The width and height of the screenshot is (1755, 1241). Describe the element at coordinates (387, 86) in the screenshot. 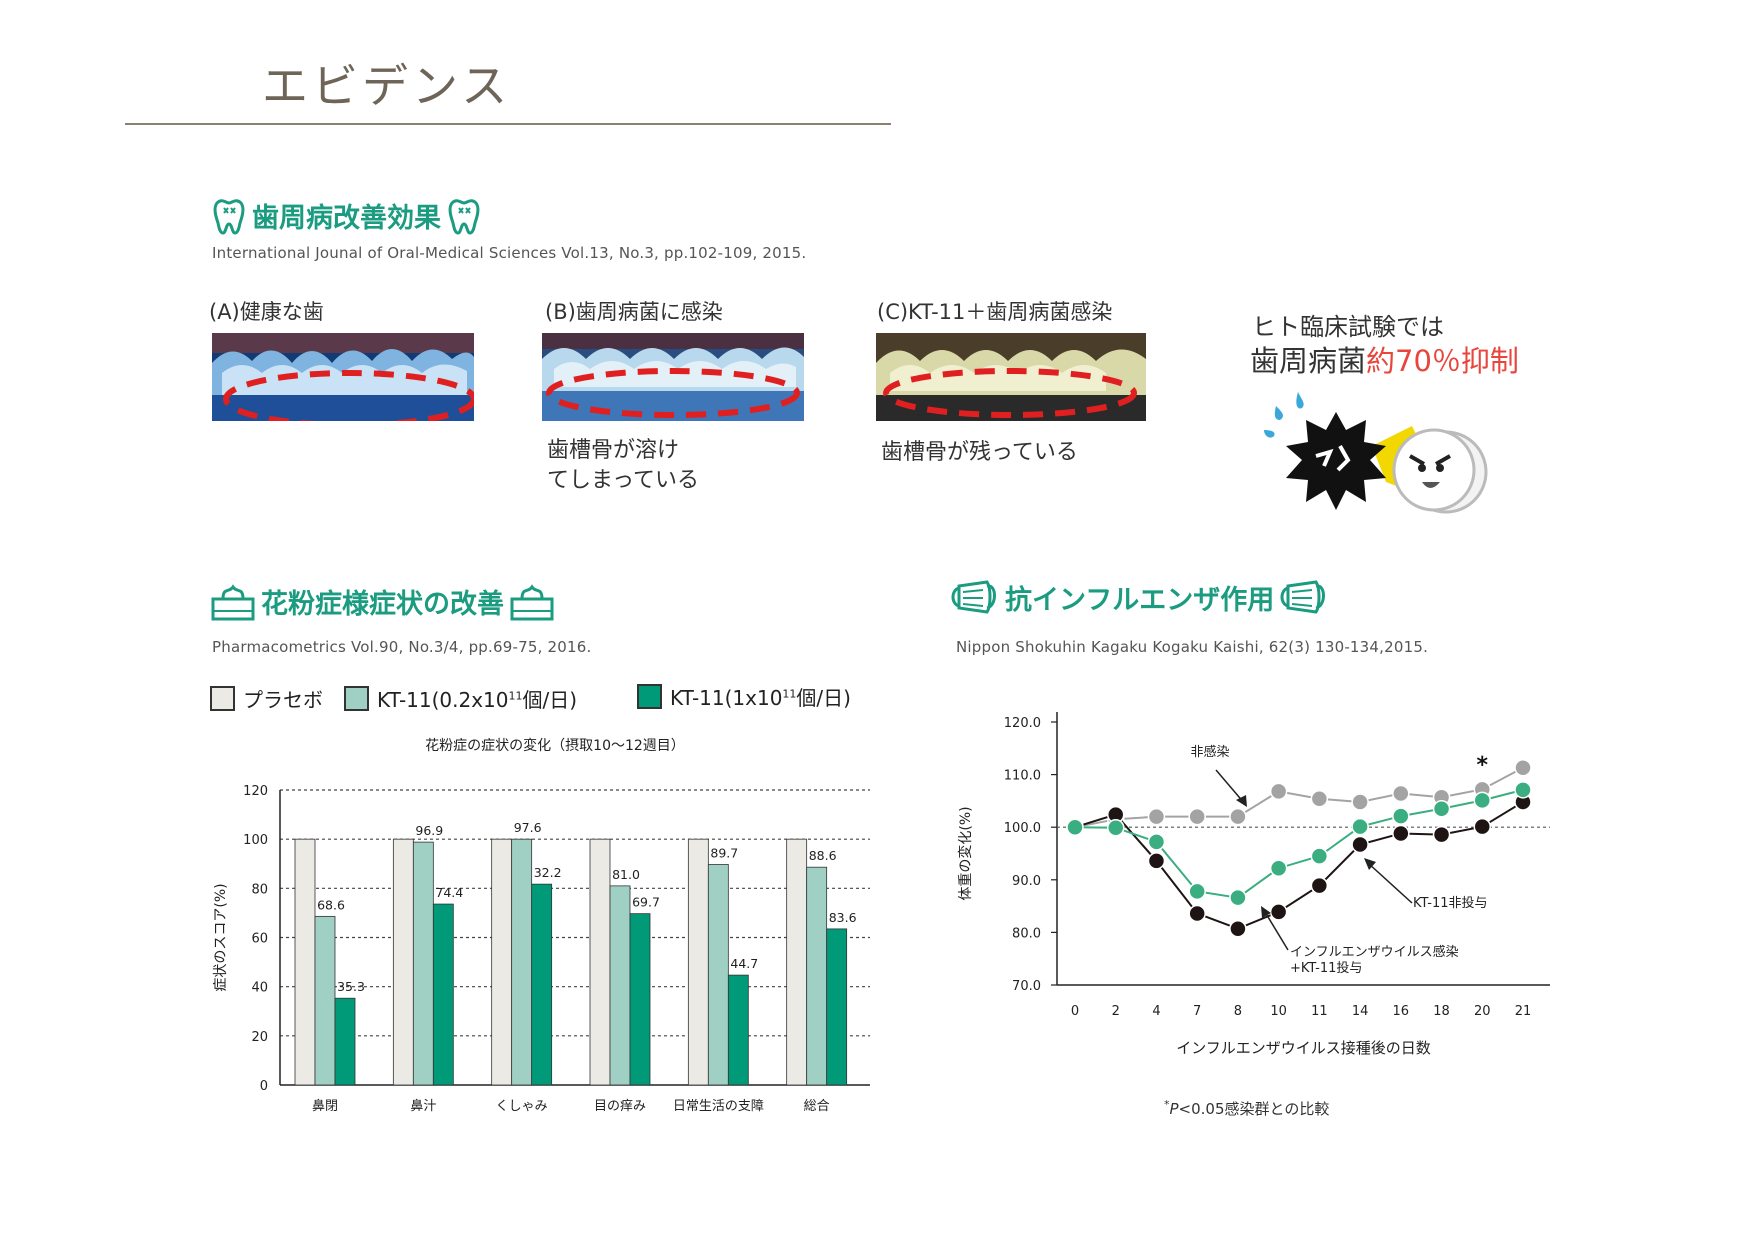

I see `page-title: エビデンス` at that location.